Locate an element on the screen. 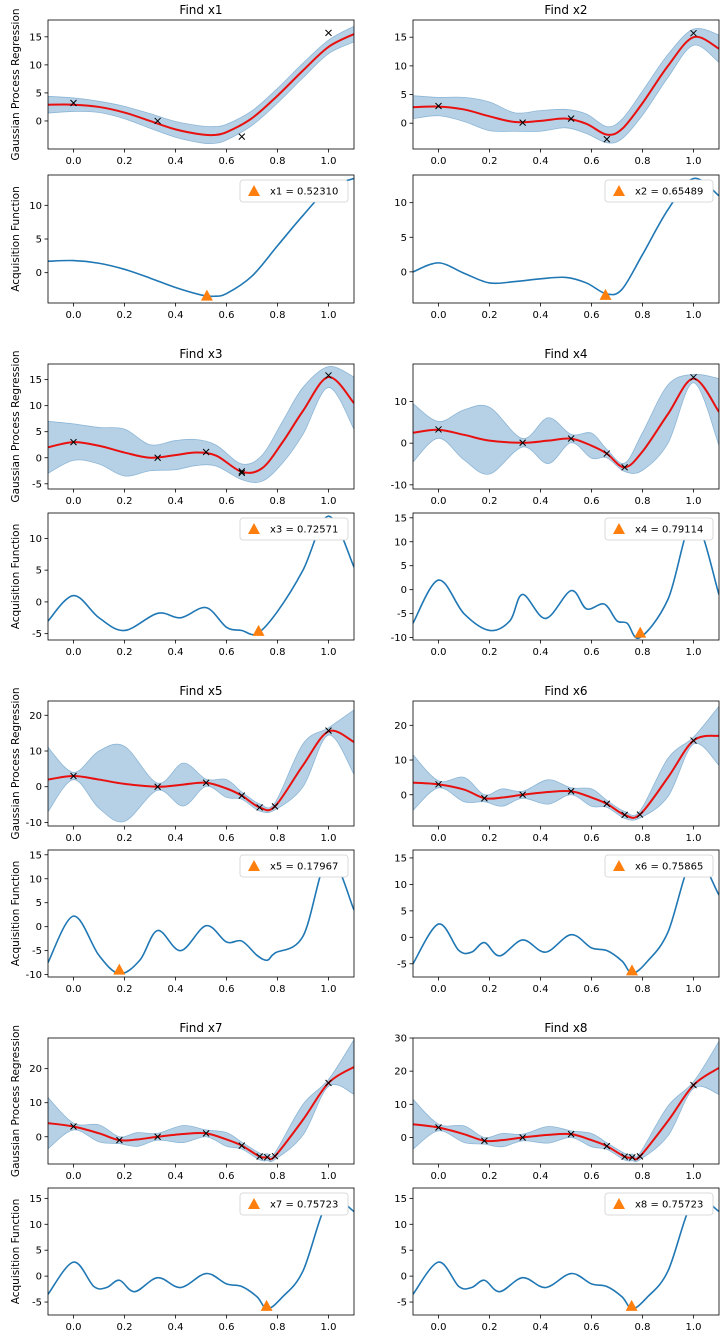  acq-panel-2: 0.0 0.2 0.4 0.6 0.8 1.0 0 5 10 x2 = 0.65489 is located at coordinates (557, 247).